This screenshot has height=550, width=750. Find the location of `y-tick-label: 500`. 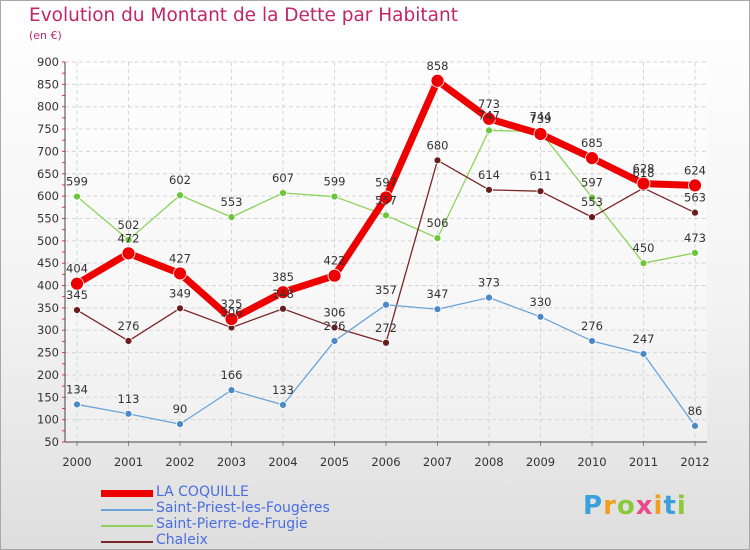

y-tick-label: 500 is located at coordinates (48, 241).